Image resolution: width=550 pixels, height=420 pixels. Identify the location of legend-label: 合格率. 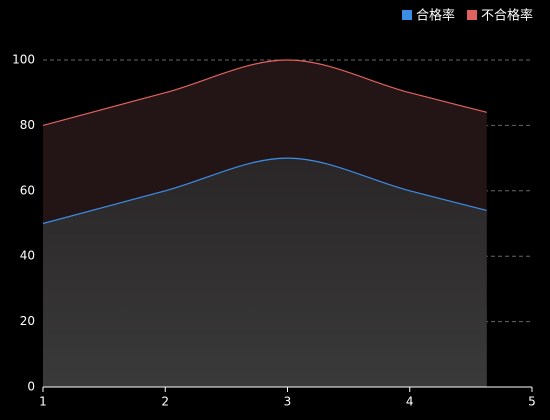
(435, 16).